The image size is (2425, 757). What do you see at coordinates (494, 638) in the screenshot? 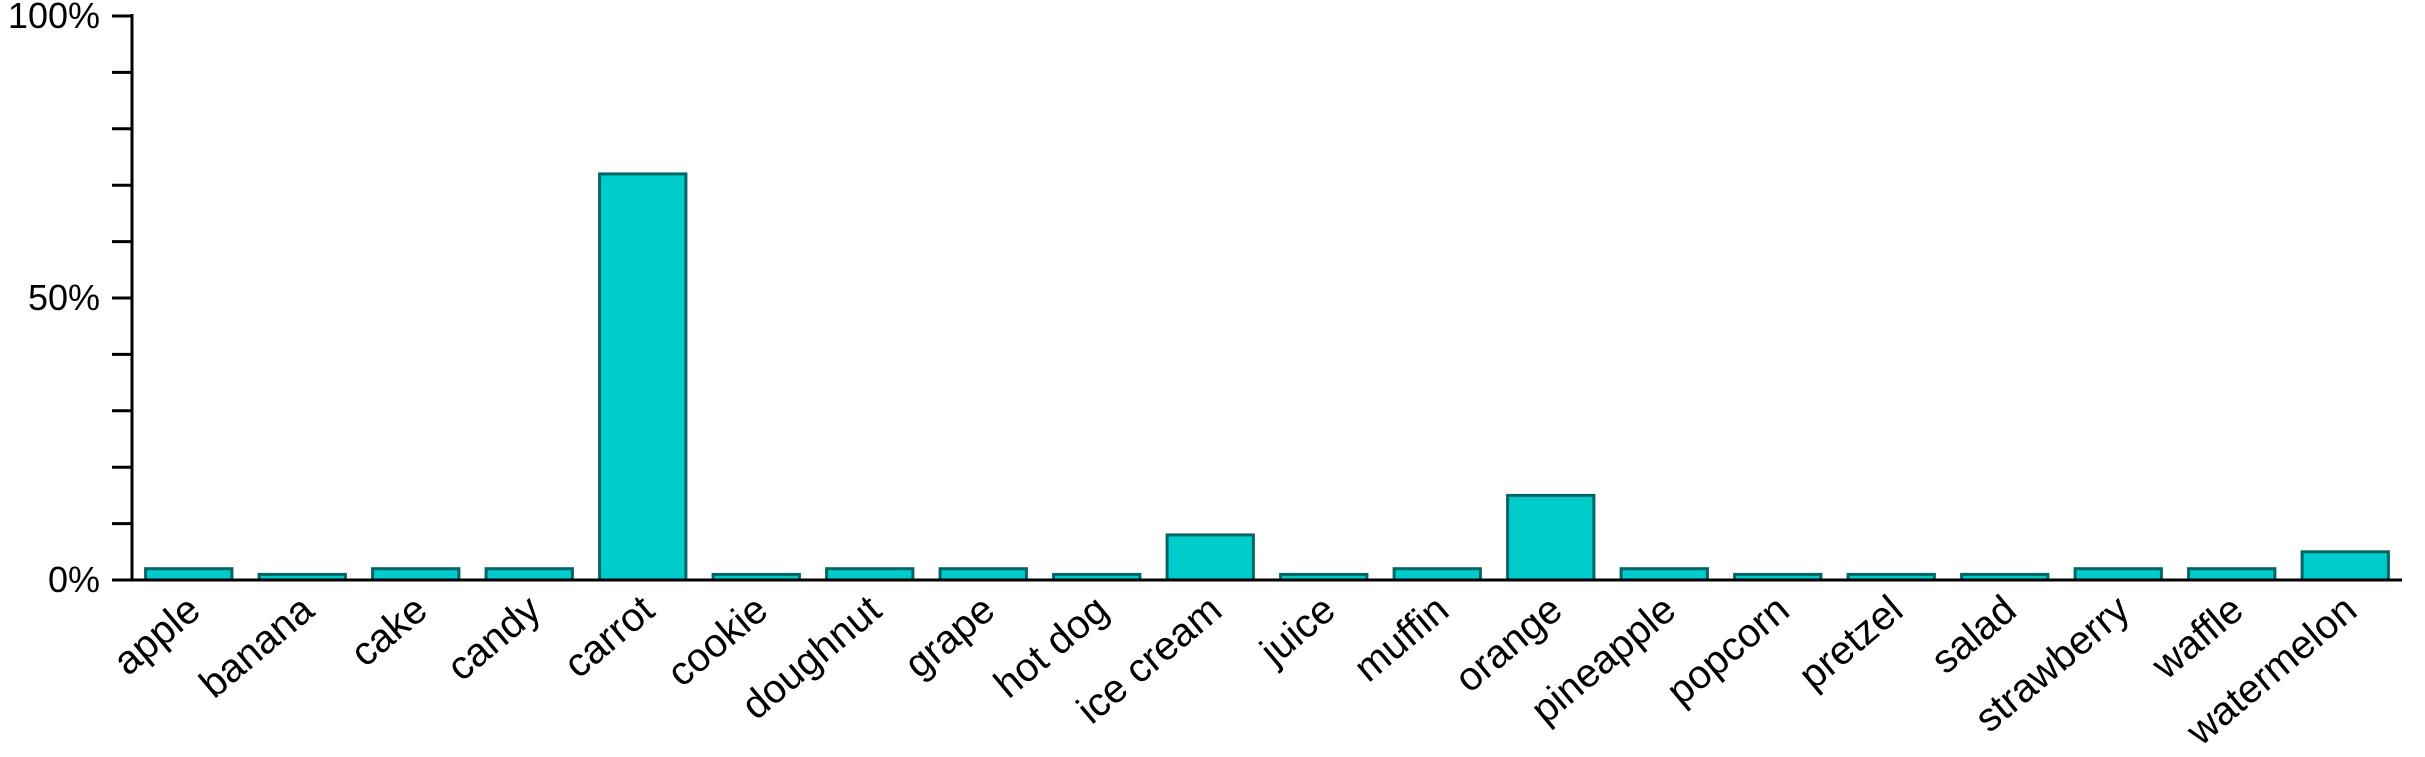
I see `x-tick-label: candy` at bounding box center [494, 638].